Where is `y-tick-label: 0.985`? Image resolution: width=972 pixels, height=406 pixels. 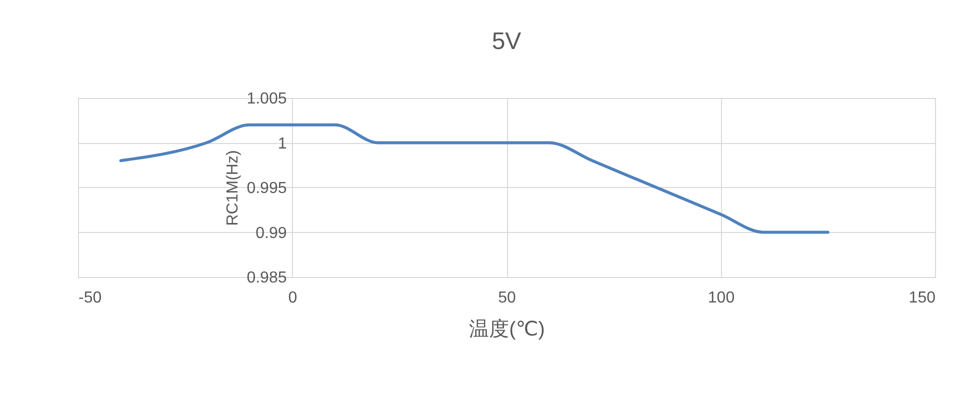 y-tick-label: 0.985 is located at coordinates (266, 278).